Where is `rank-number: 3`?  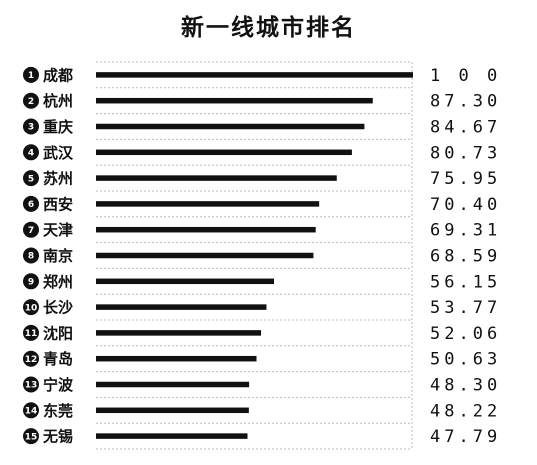
rank-number: 3 is located at coordinates (31, 128).